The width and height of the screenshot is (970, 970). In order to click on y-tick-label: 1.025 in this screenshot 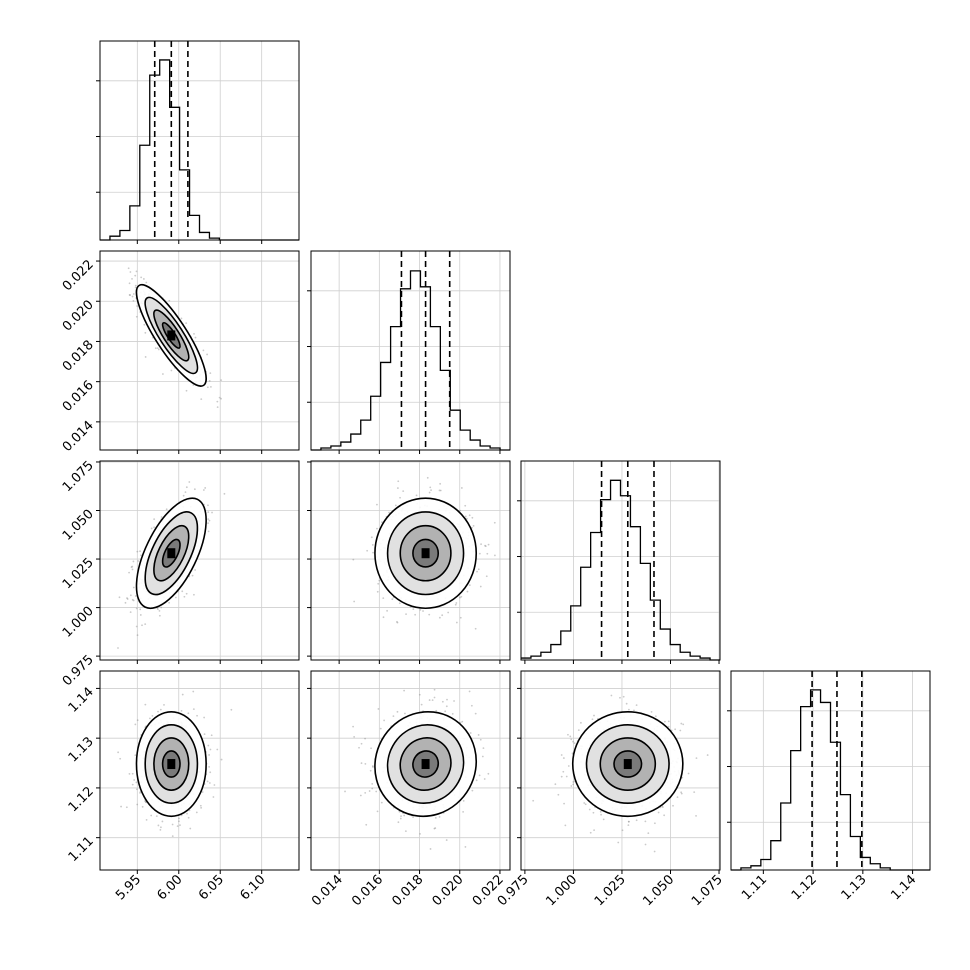, I will do `click(78, 573)`.